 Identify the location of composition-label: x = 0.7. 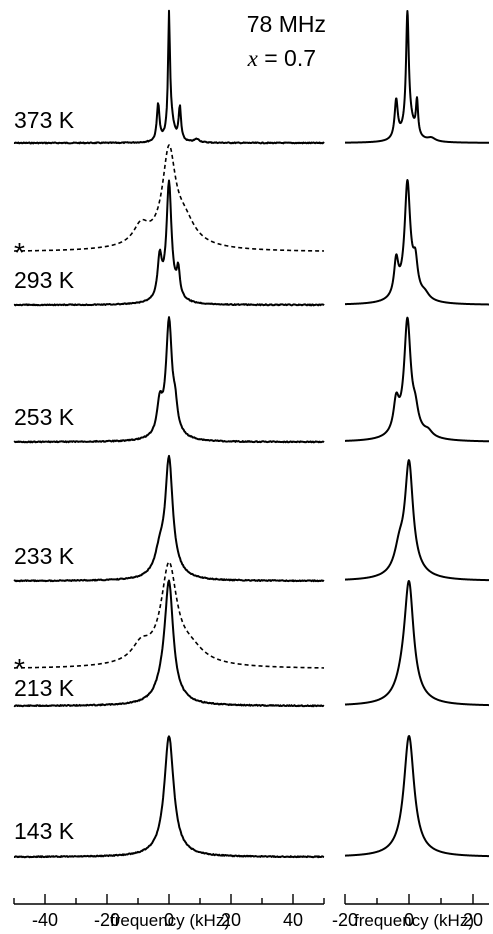
(281, 58).